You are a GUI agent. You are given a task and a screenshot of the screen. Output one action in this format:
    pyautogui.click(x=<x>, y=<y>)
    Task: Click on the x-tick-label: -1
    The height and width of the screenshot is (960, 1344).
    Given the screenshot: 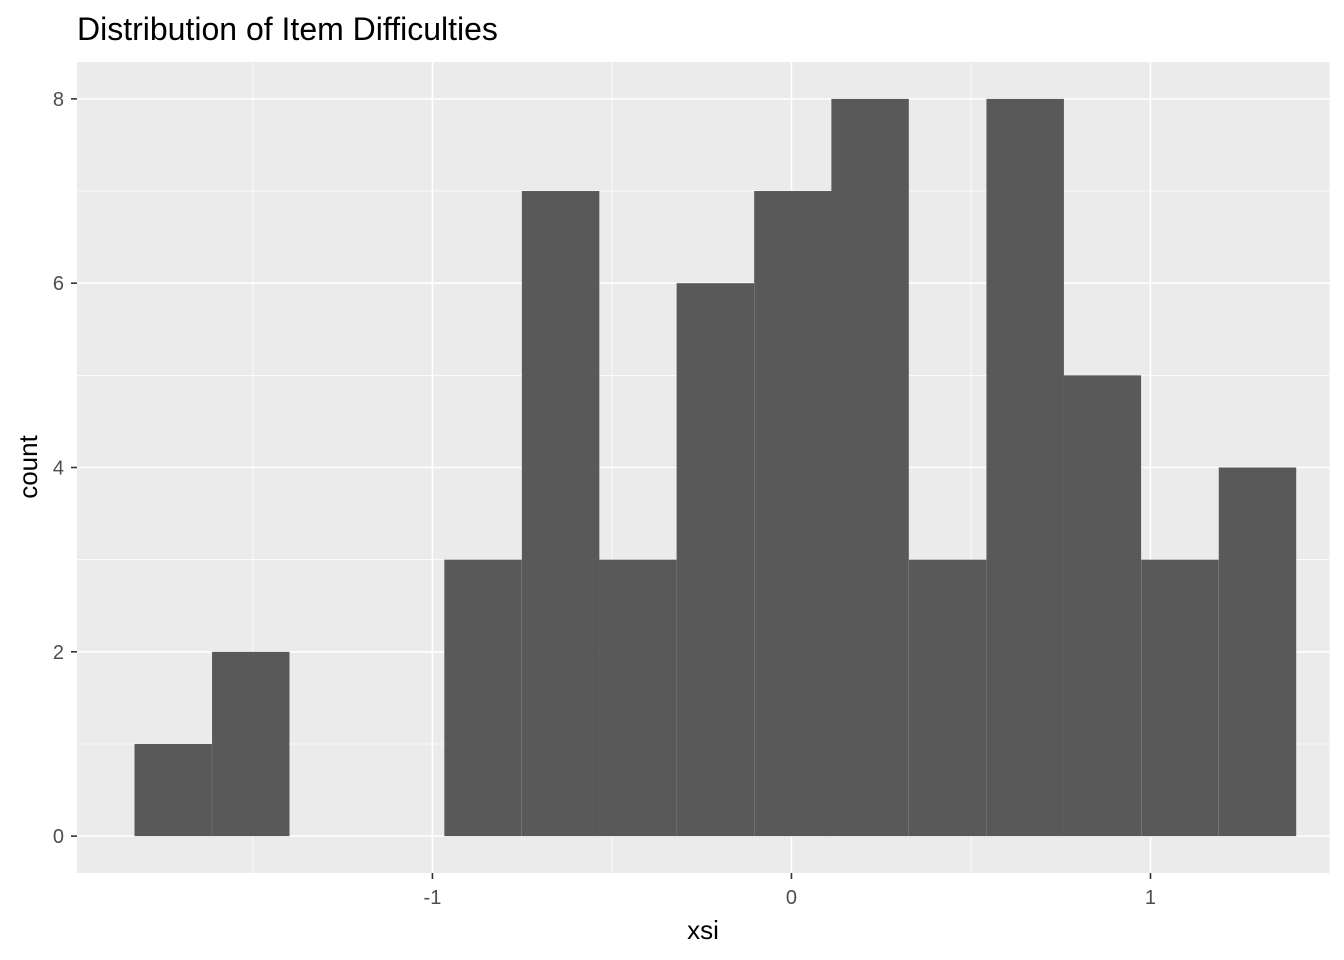 What is the action you would take?
    pyautogui.click(x=433, y=898)
    